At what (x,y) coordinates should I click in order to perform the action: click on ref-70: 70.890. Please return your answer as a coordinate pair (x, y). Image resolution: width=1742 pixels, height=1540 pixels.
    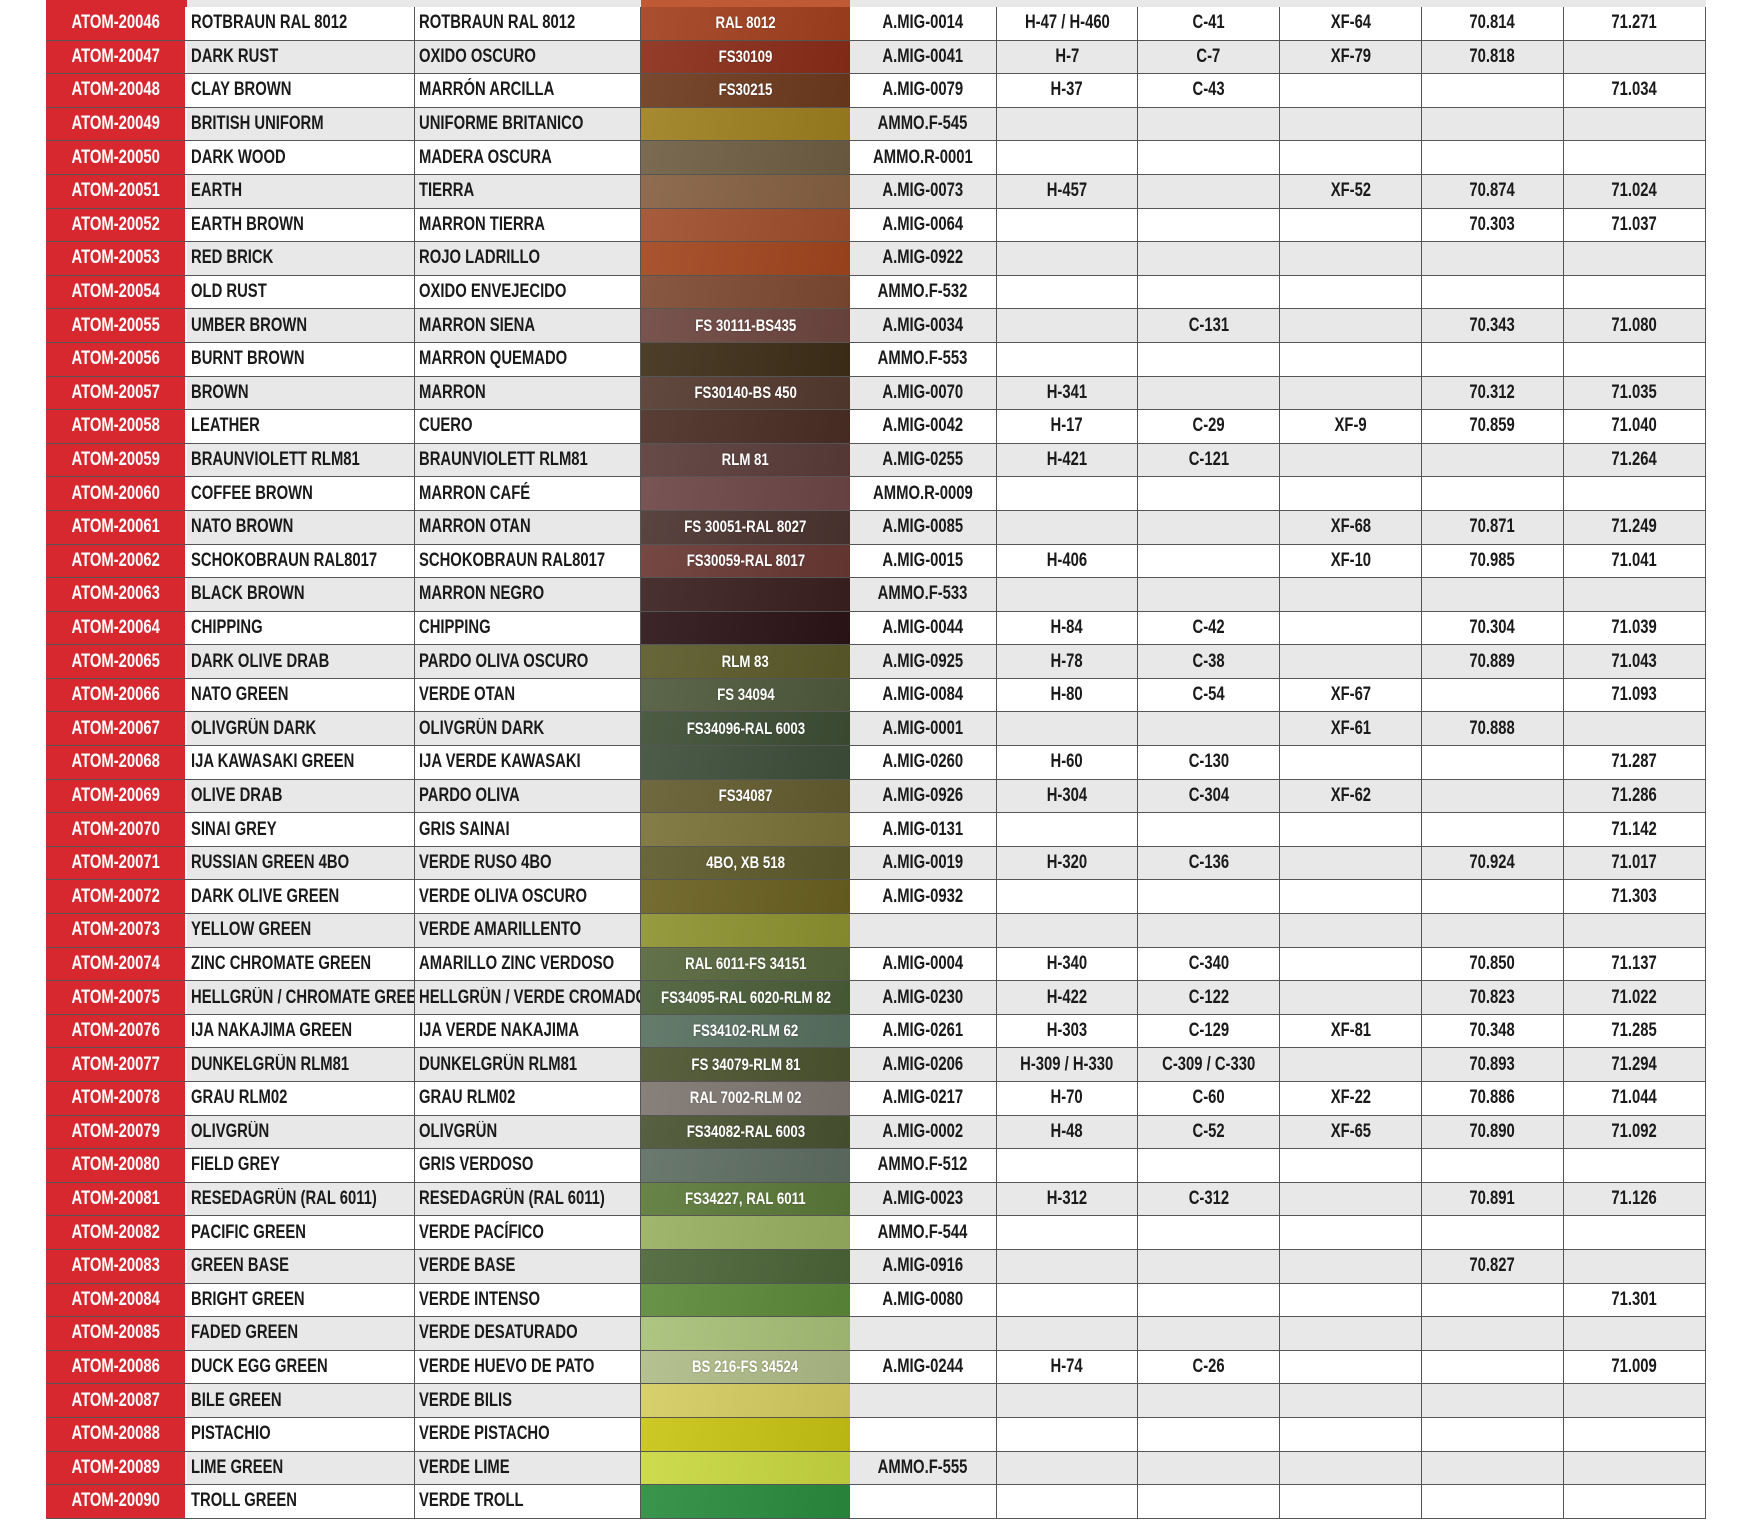
    Looking at the image, I should click on (1492, 1131).